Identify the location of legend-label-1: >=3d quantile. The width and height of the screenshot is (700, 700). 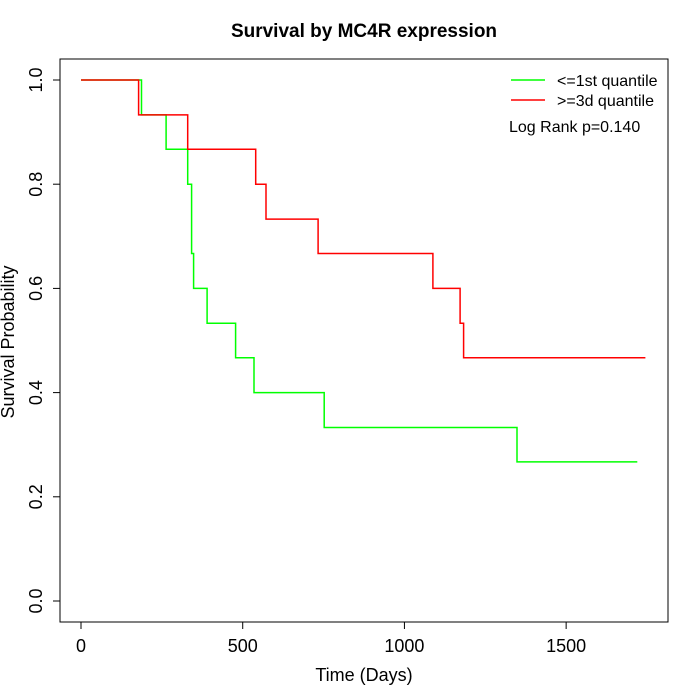
(605, 101).